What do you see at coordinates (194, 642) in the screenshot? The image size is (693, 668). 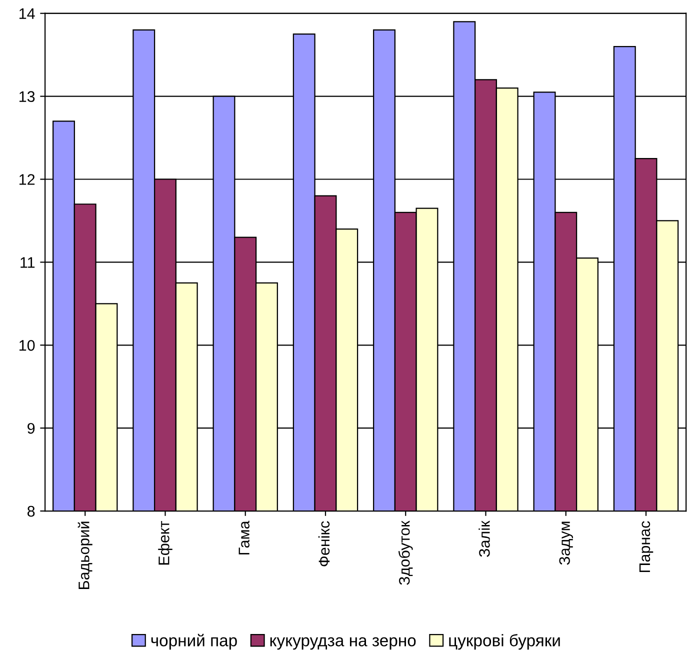 I see `legend-label: чорний пар` at bounding box center [194, 642].